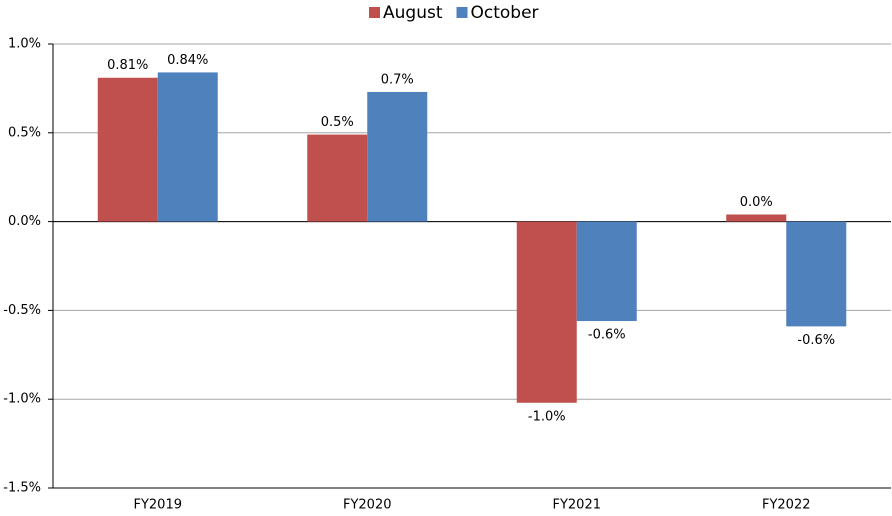 The height and width of the screenshot is (516, 892). I want to click on data-label: 0.81%, so click(127, 65).